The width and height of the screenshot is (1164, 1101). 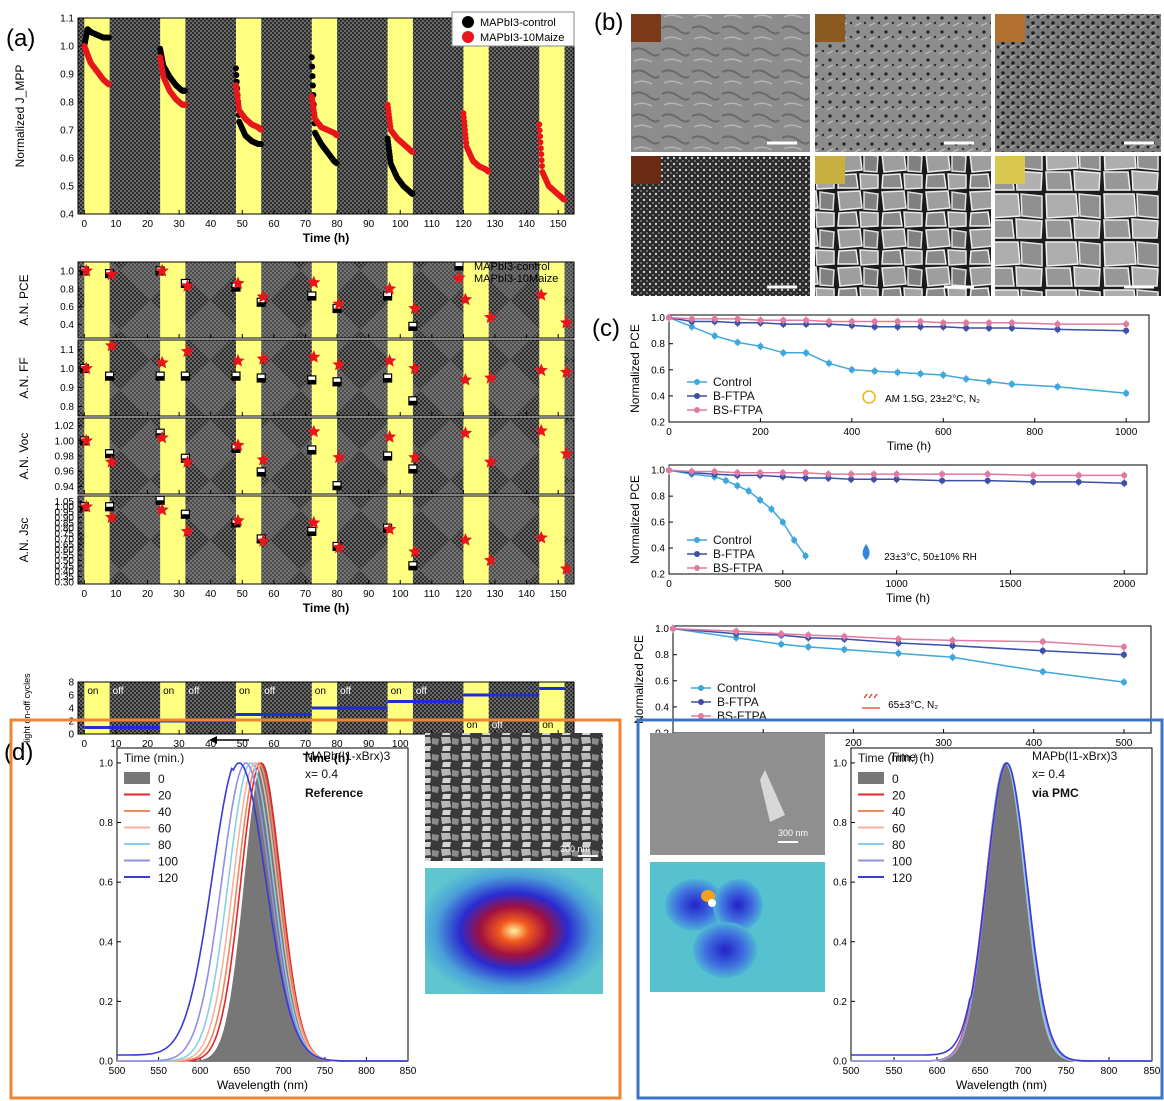 I want to click on d-left-ytick-label: 0.4, so click(x=106, y=942).